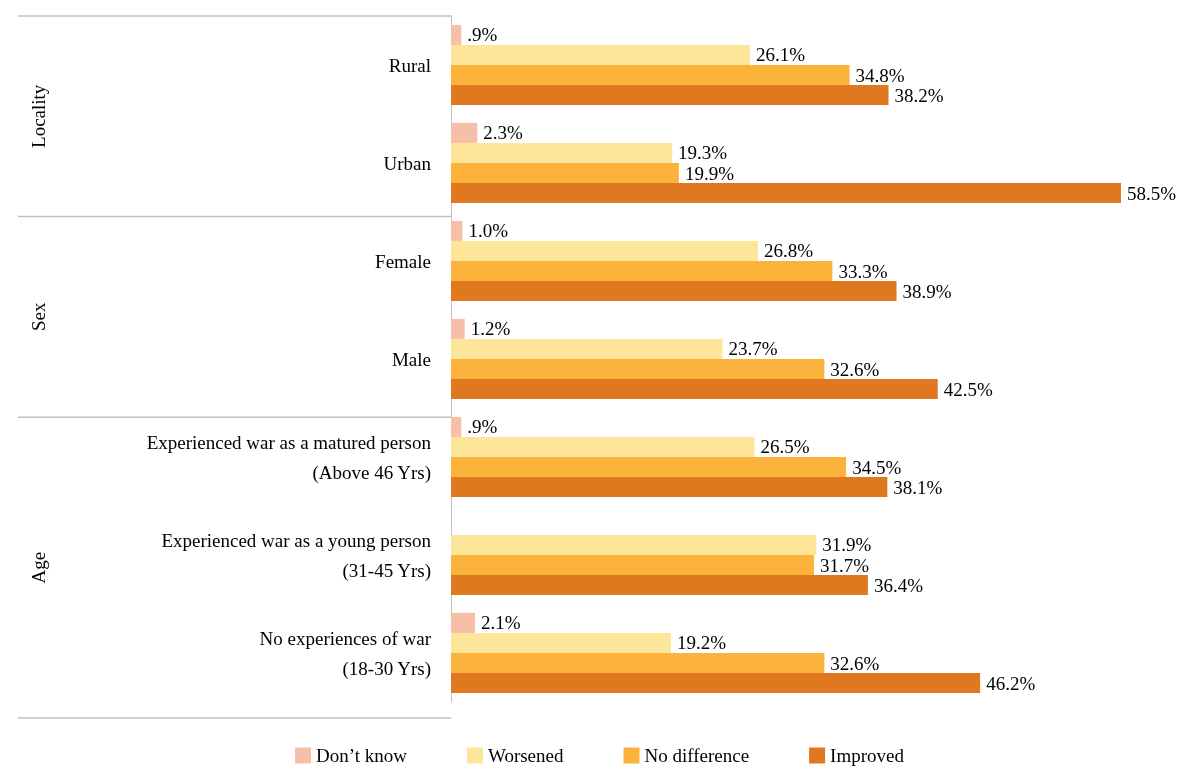 This screenshot has width=1199, height=780. Describe the element at coordinates (409, 65) in the screenshot. I see `y-tick-label: Rural` at that location.